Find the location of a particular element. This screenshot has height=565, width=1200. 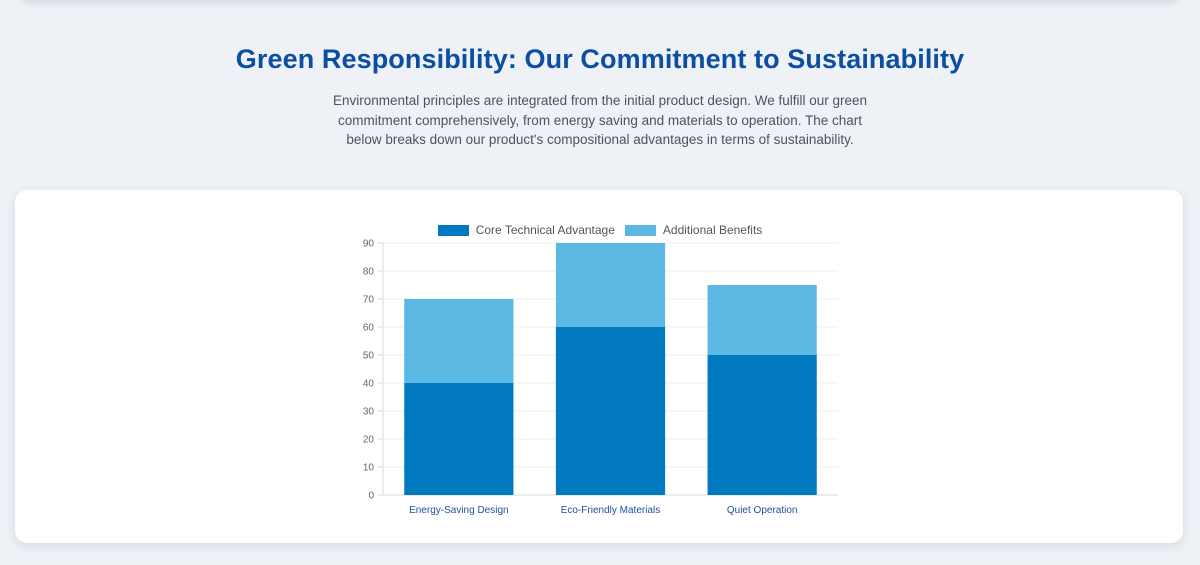

y-tick-label: 40 is located at coordinates (369, 384).